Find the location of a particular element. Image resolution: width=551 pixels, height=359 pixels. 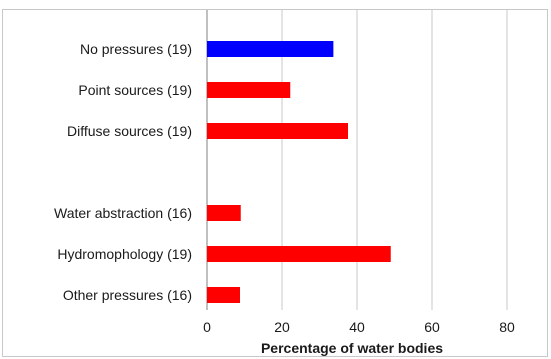

category-label-0: No pressures (19) is located at coordinates (136, 49).